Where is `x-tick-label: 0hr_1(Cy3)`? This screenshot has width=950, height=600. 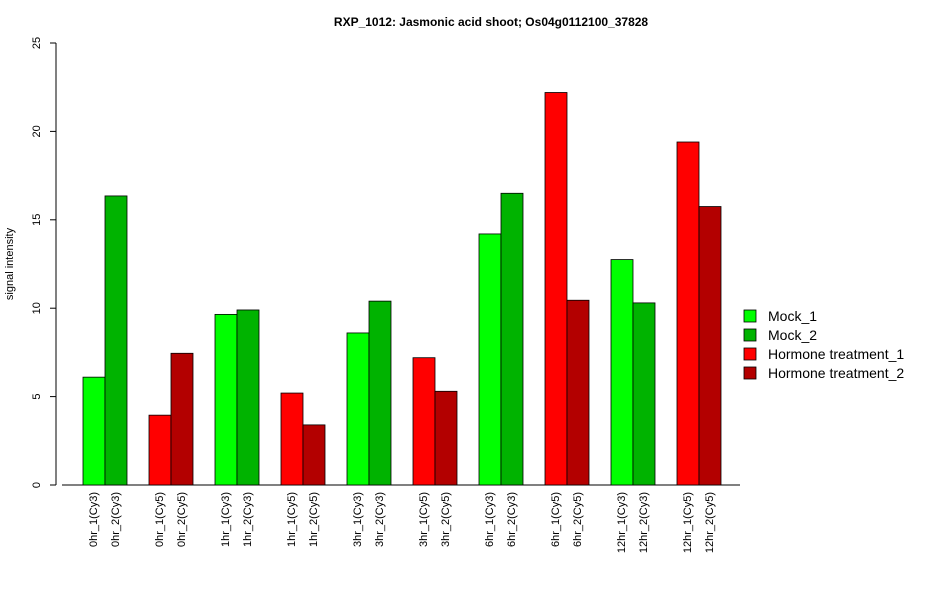 x-tick-label: 0hr_1(Cy3) is located at coordinates (94, 519).